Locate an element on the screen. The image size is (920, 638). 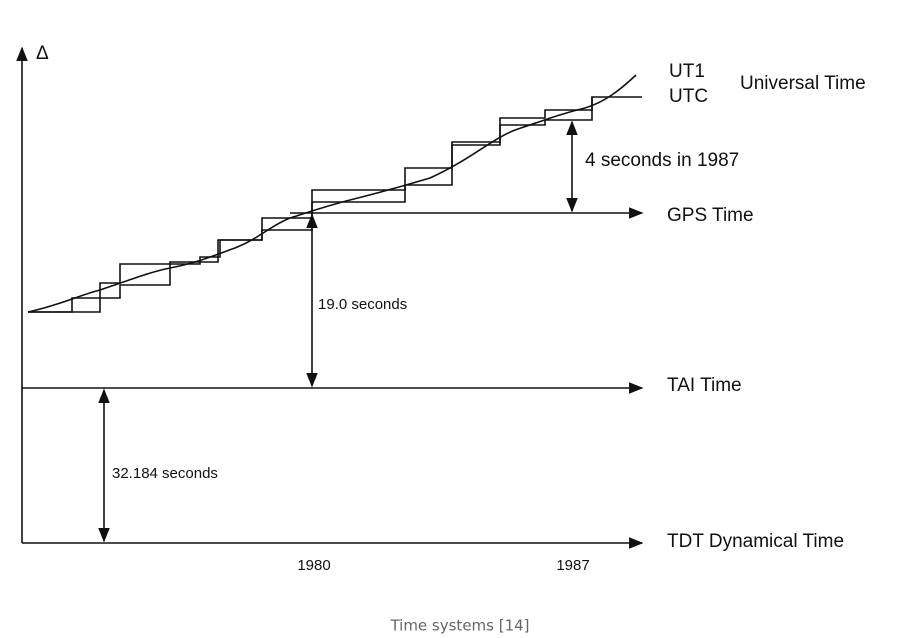
tai-gps-offset-label: 19.0 seconds is located at coordinates (362, 304).